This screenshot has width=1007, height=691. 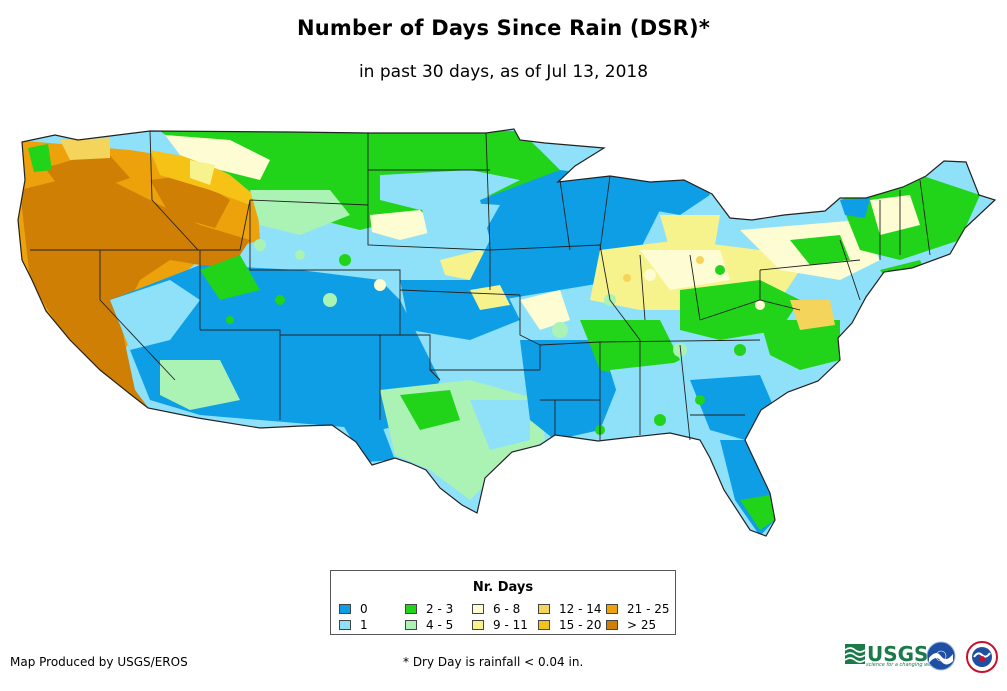 What do you see at coordinates (902, 665) in the screenshot?
I see `usgs-tagline: science for a changing world` at bounding box center [902, 665].